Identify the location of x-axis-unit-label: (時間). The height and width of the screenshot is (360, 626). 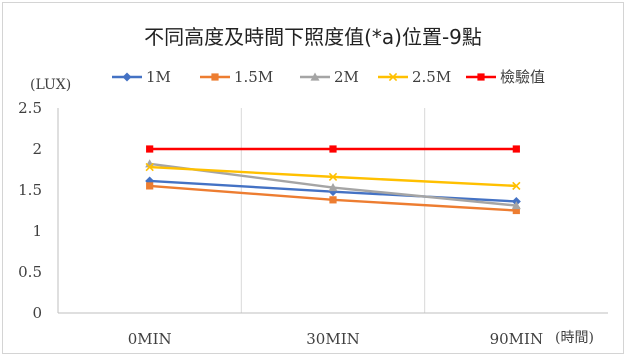
(574, 338).